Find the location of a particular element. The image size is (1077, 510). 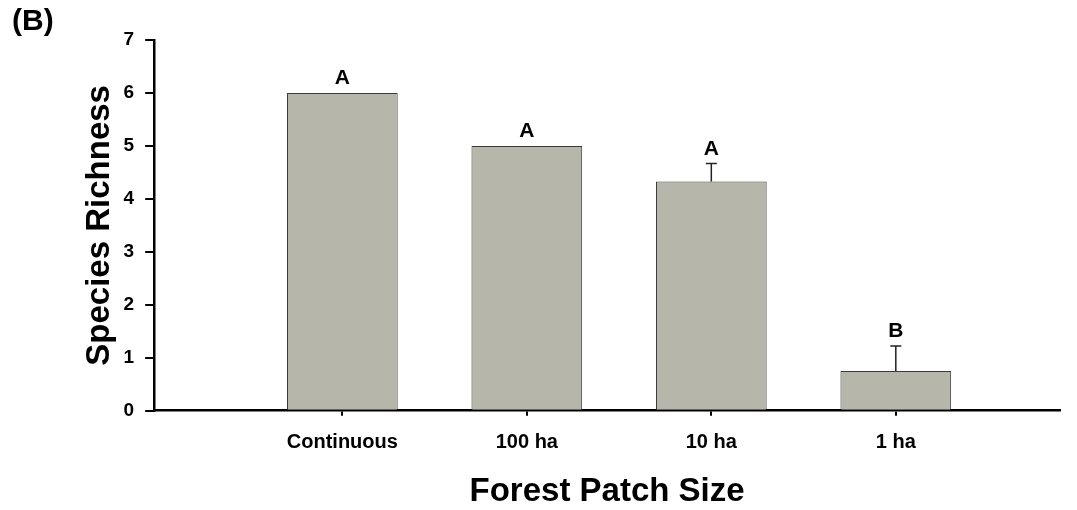

x-tick-label: Continuous is located at coordinates (342, 441).